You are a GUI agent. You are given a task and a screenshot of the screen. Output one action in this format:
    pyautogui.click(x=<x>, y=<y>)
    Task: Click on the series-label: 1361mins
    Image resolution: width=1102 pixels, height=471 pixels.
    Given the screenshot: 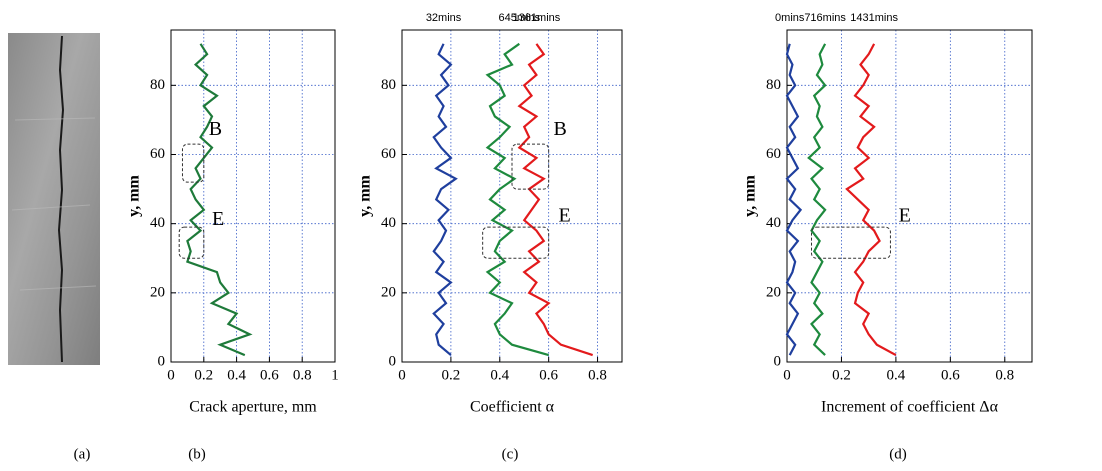 What is the action you would take?
    pyautogui.click(x=537, y=18)
    